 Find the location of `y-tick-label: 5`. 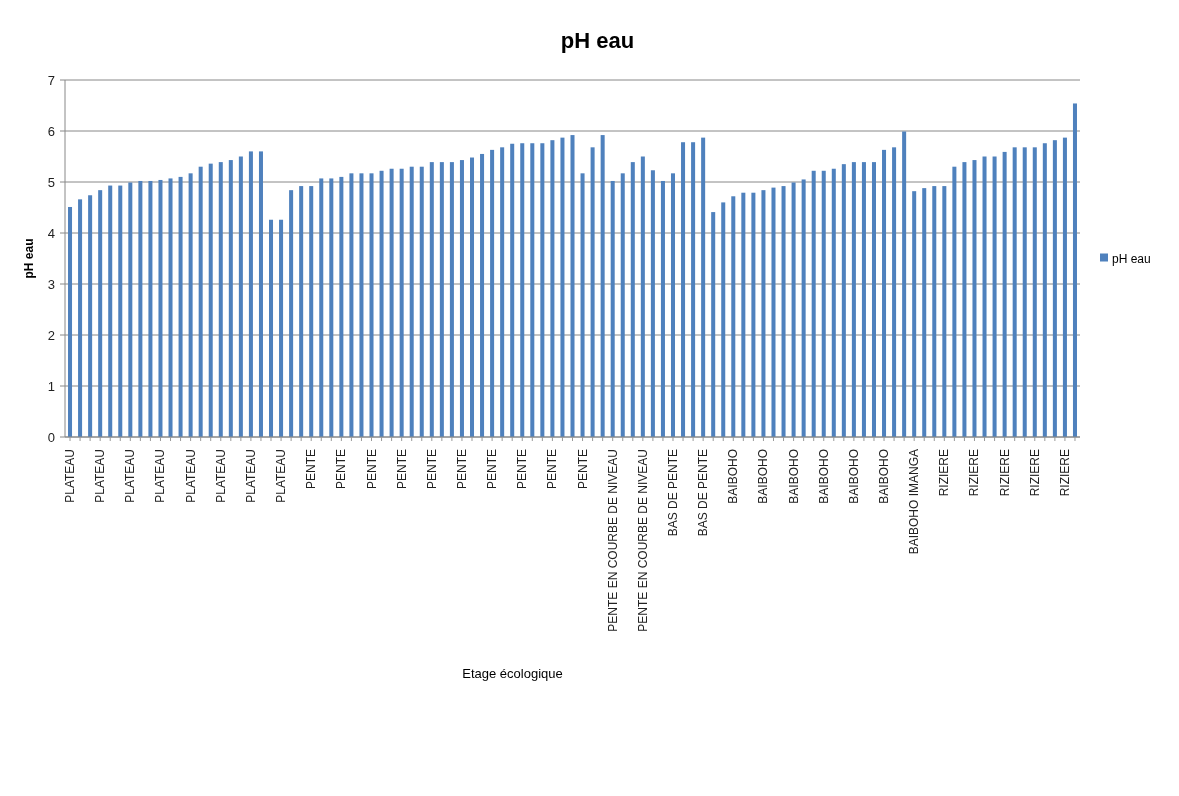

y-tick-label: 5 is located at coordinates (51, 182).